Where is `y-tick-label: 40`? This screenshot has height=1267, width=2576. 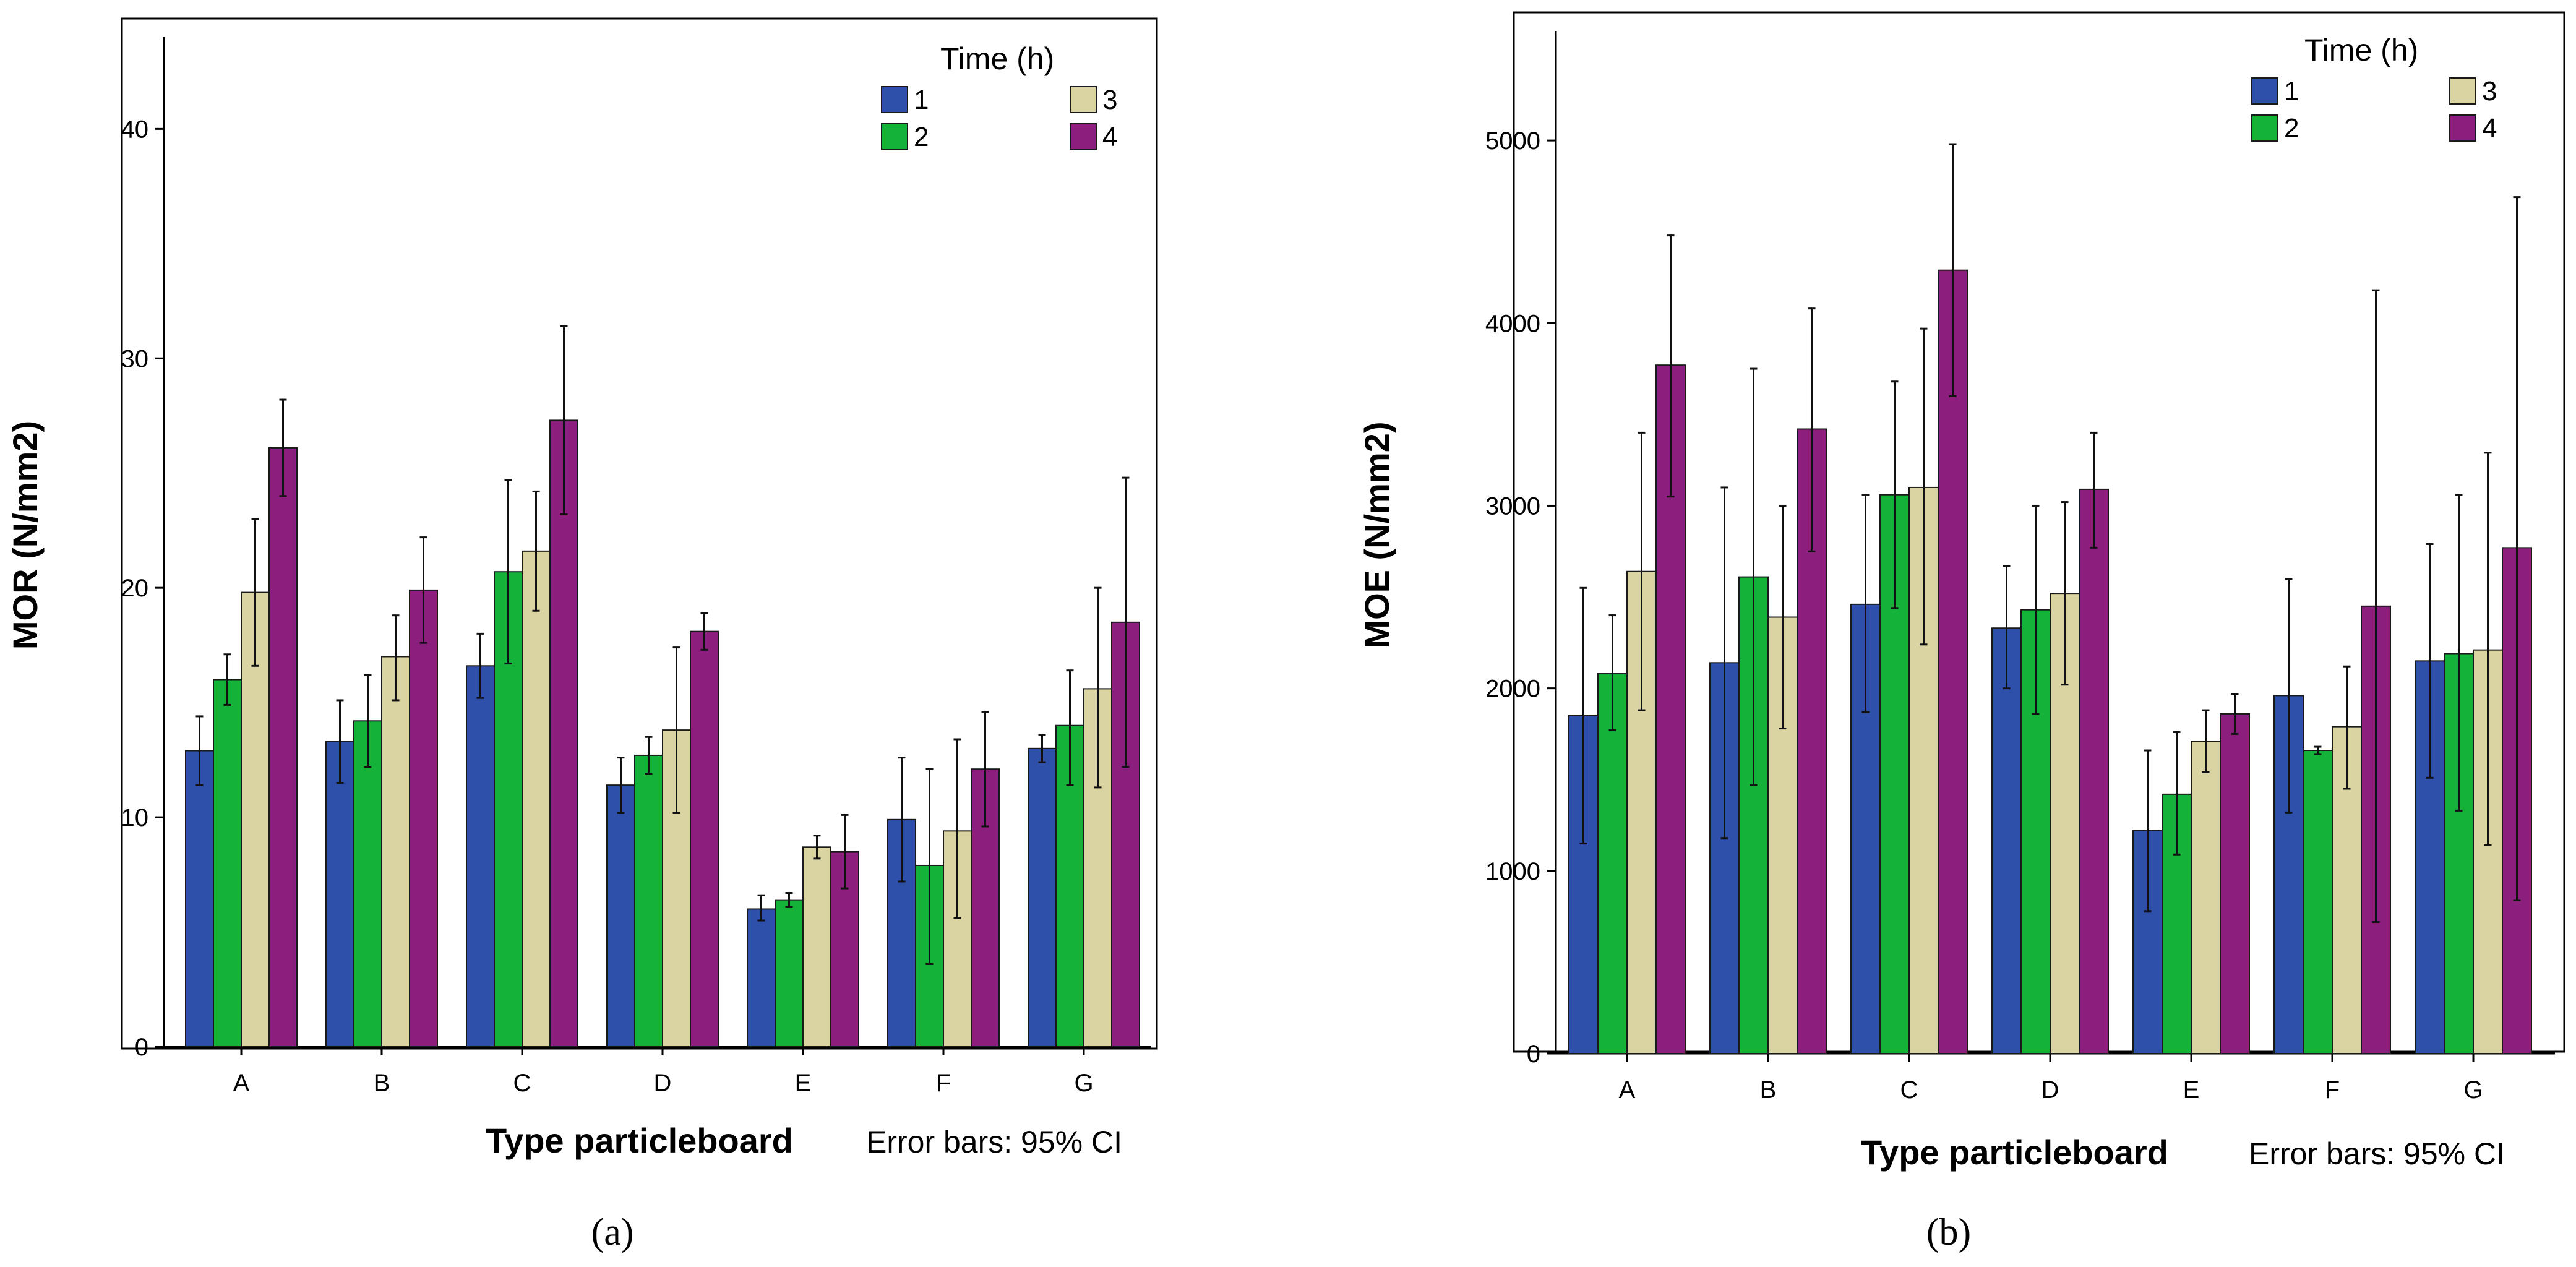
y-tick-label: 40 is located at coordinates (135, 129).